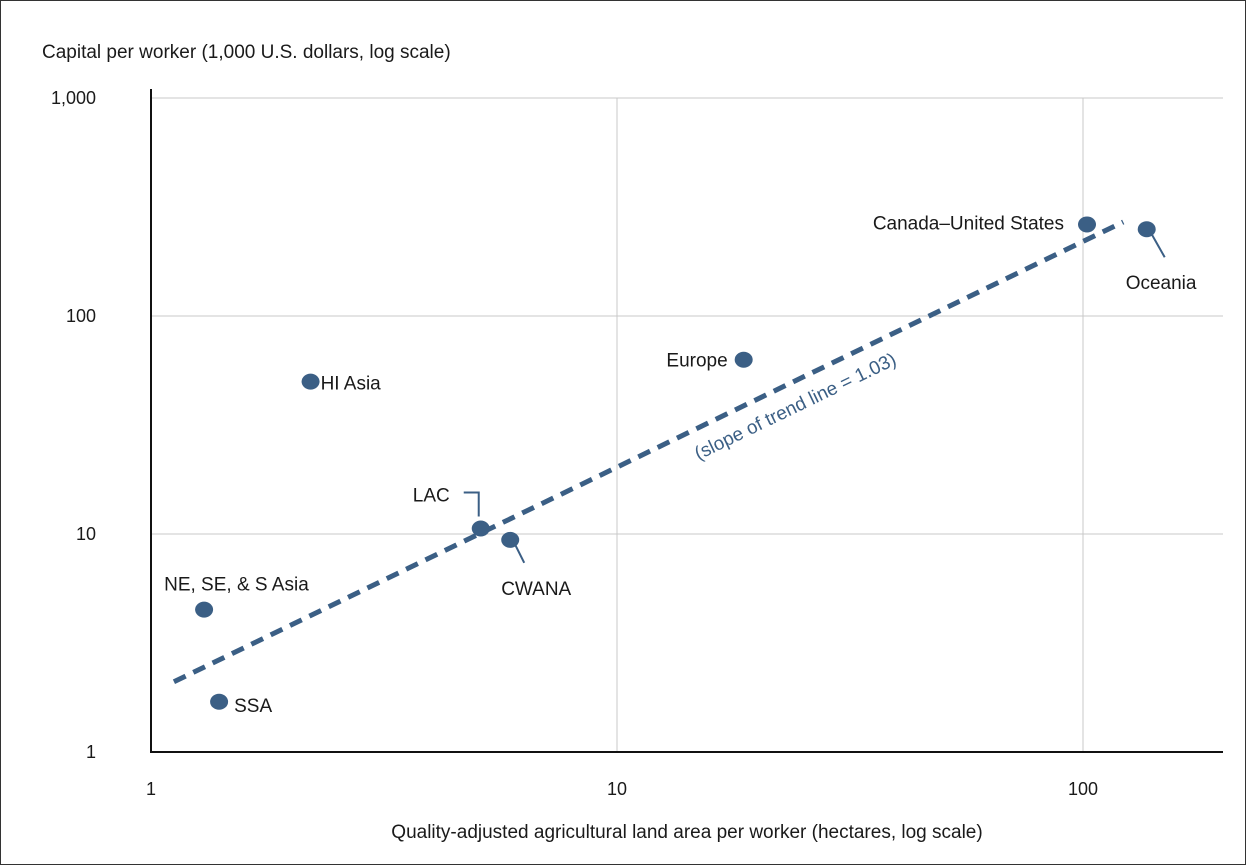 The width and height of the screenshot is (1248, 868). Describe the element at coordinates (236, 585) in the screenshot. I see `point-label: NE, SE, & S Asia` at that location.